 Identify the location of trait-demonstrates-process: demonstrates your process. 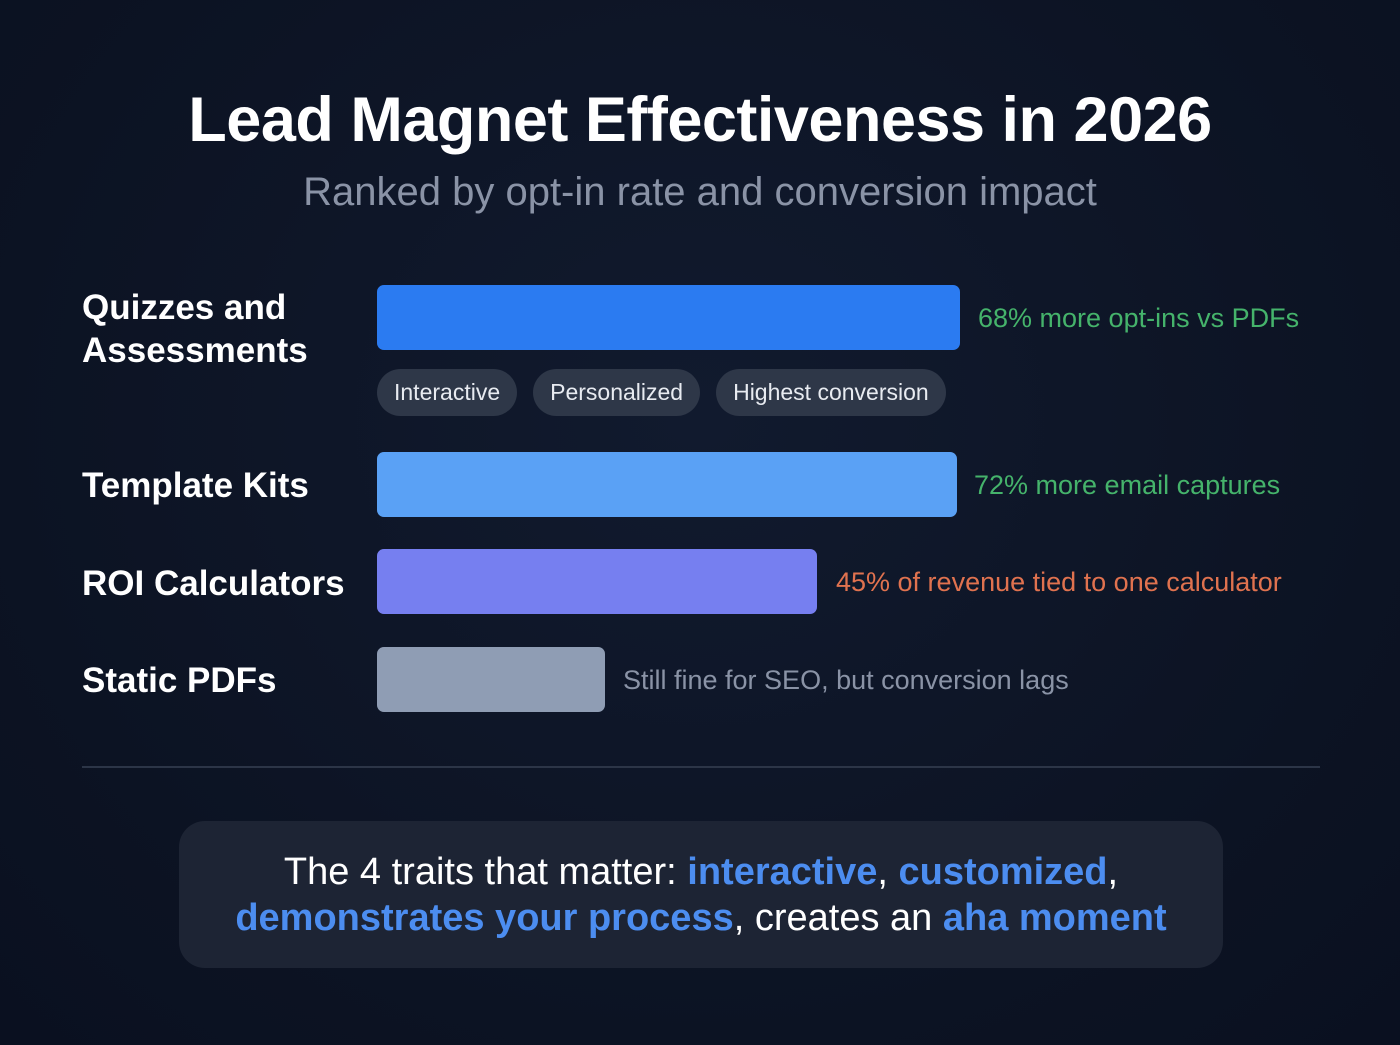
(484, 917).